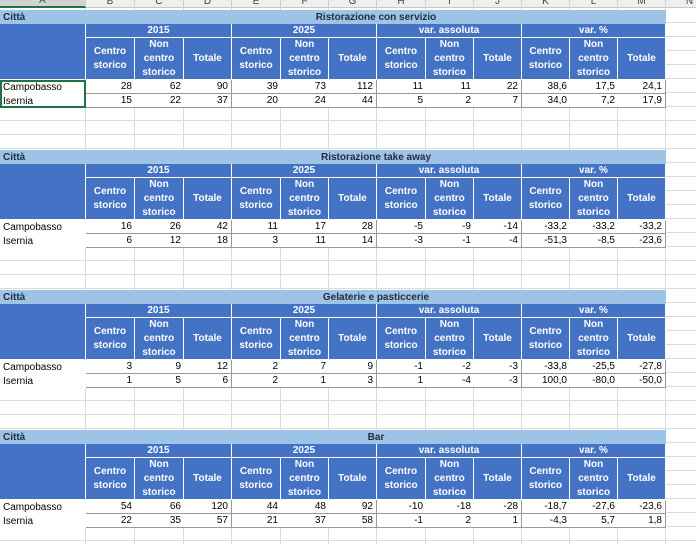  I want to click on column-header: L, so click(594, 4).